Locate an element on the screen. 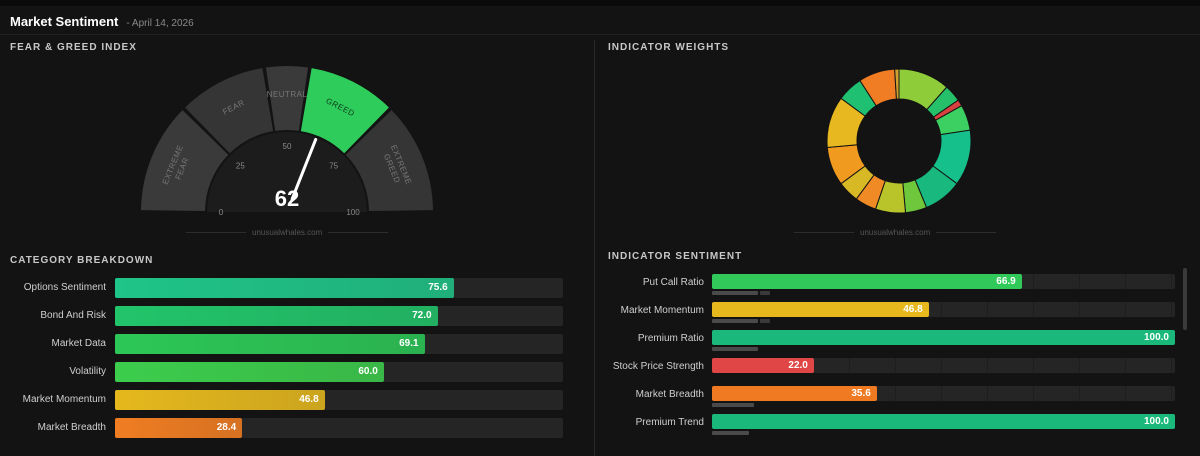 The width and height of the screenshot is (1200, 456). page-date: - April 14, 2026 is located at coordinates (160, 23).